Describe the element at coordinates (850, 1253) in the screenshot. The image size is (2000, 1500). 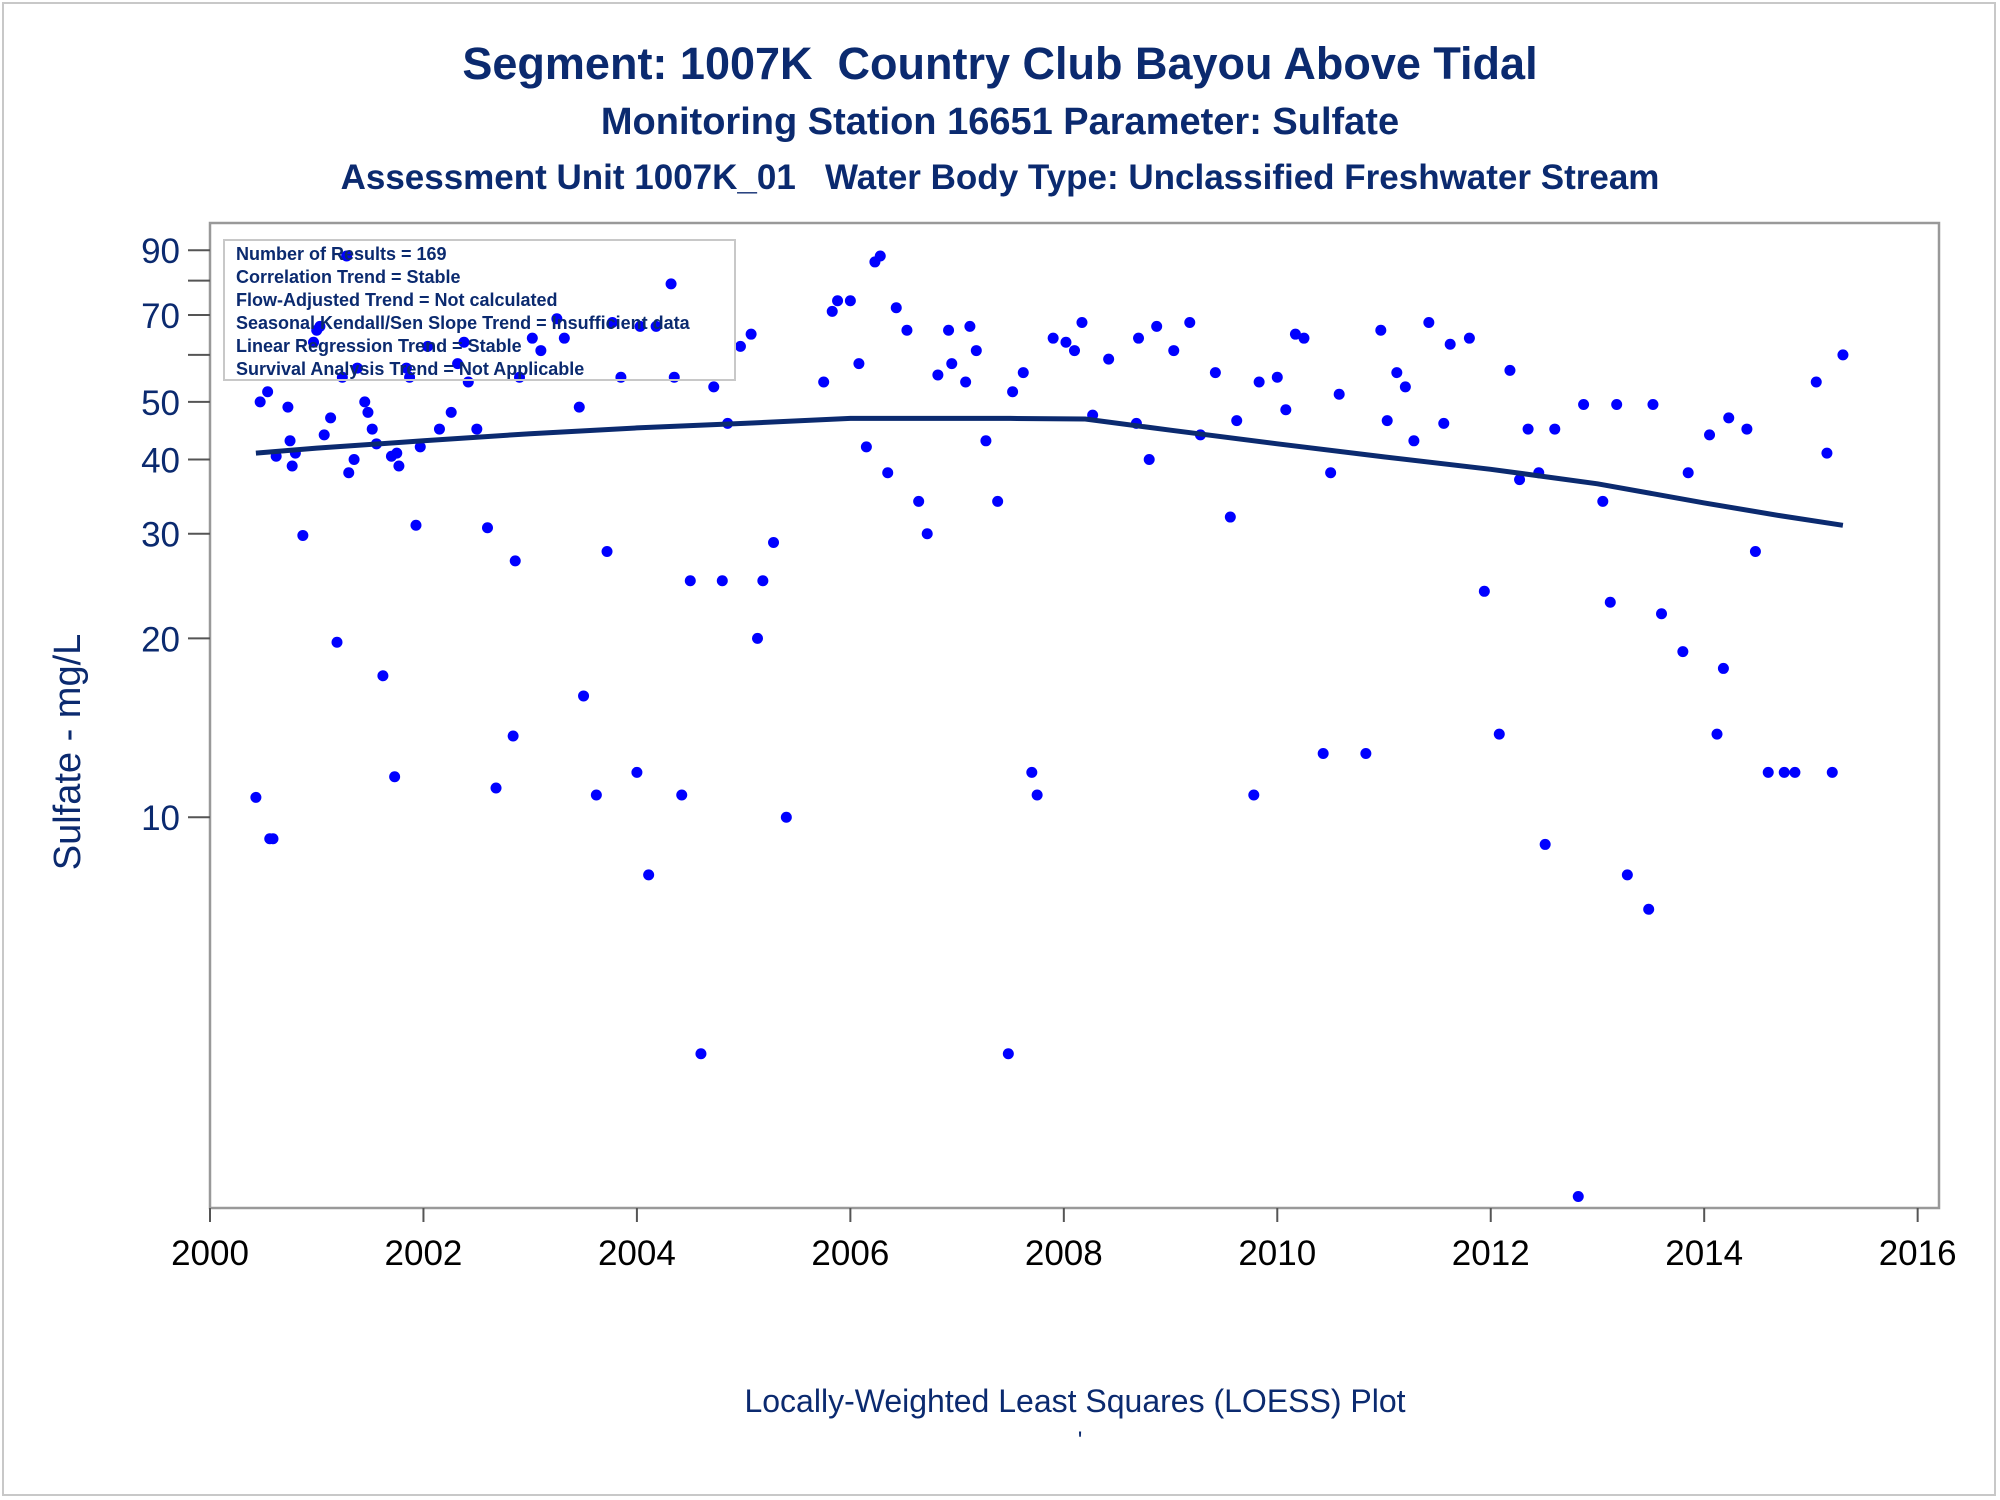
I see `x-tick-label: 2006` at that location.